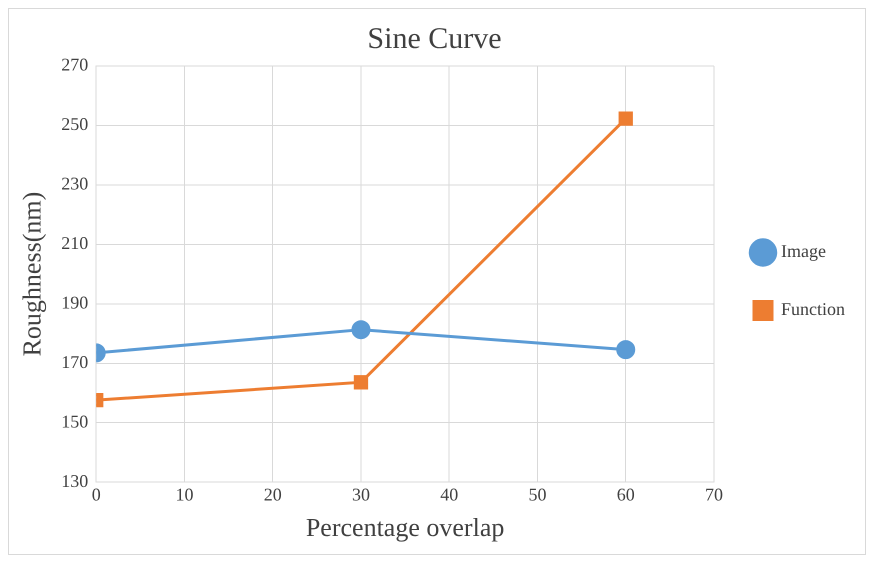 The width and height of the screenshot is (874, 563). What do you see at coordinates (74, 421) in the screenshot?
I see `y-tick-label: 150` at bounding box center [74, 421].